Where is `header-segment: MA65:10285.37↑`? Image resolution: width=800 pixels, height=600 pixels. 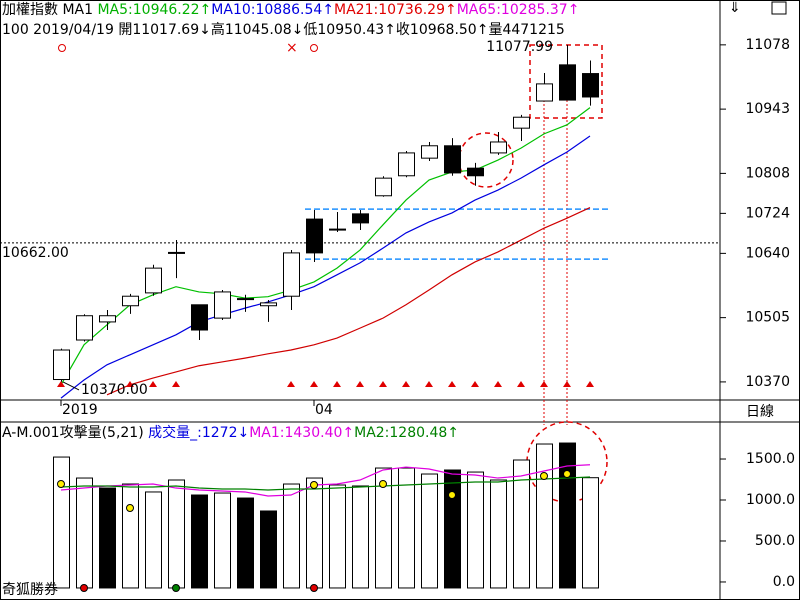 header-segment: MA65:10285.37↑ is located at coordinates (518, 10).